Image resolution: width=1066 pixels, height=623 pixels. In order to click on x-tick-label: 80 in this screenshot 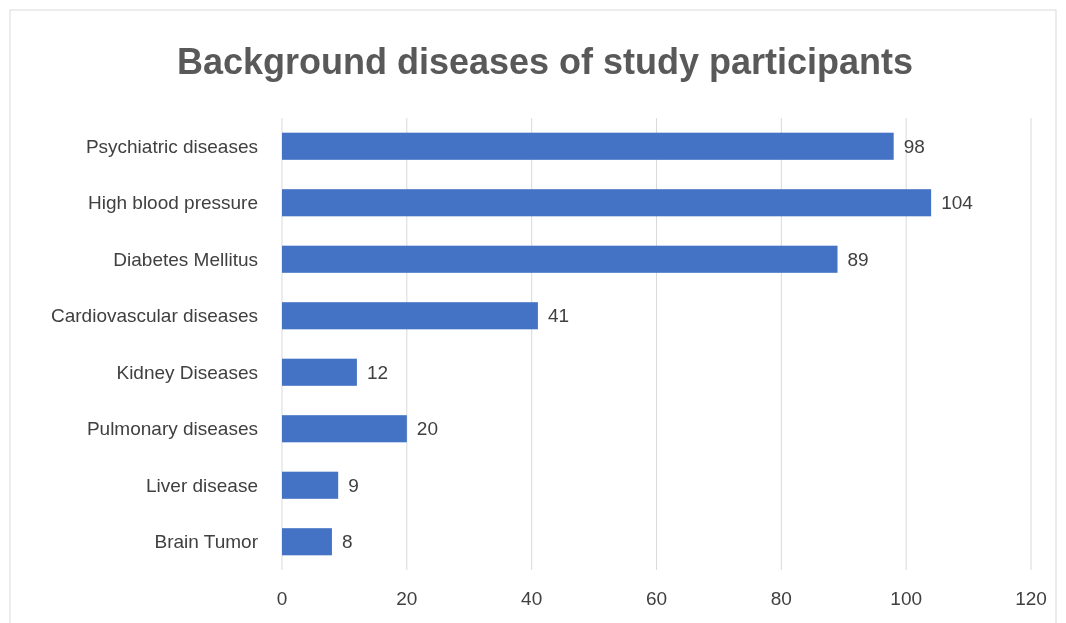, I will do `click(781, 598)`.